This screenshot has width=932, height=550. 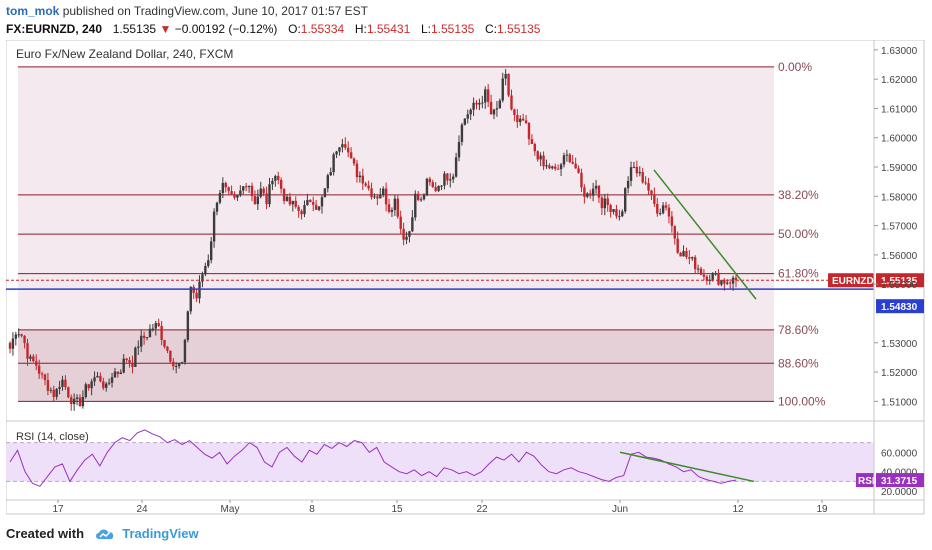 I want to click on high-label: H:, so click(x=360, y=29).